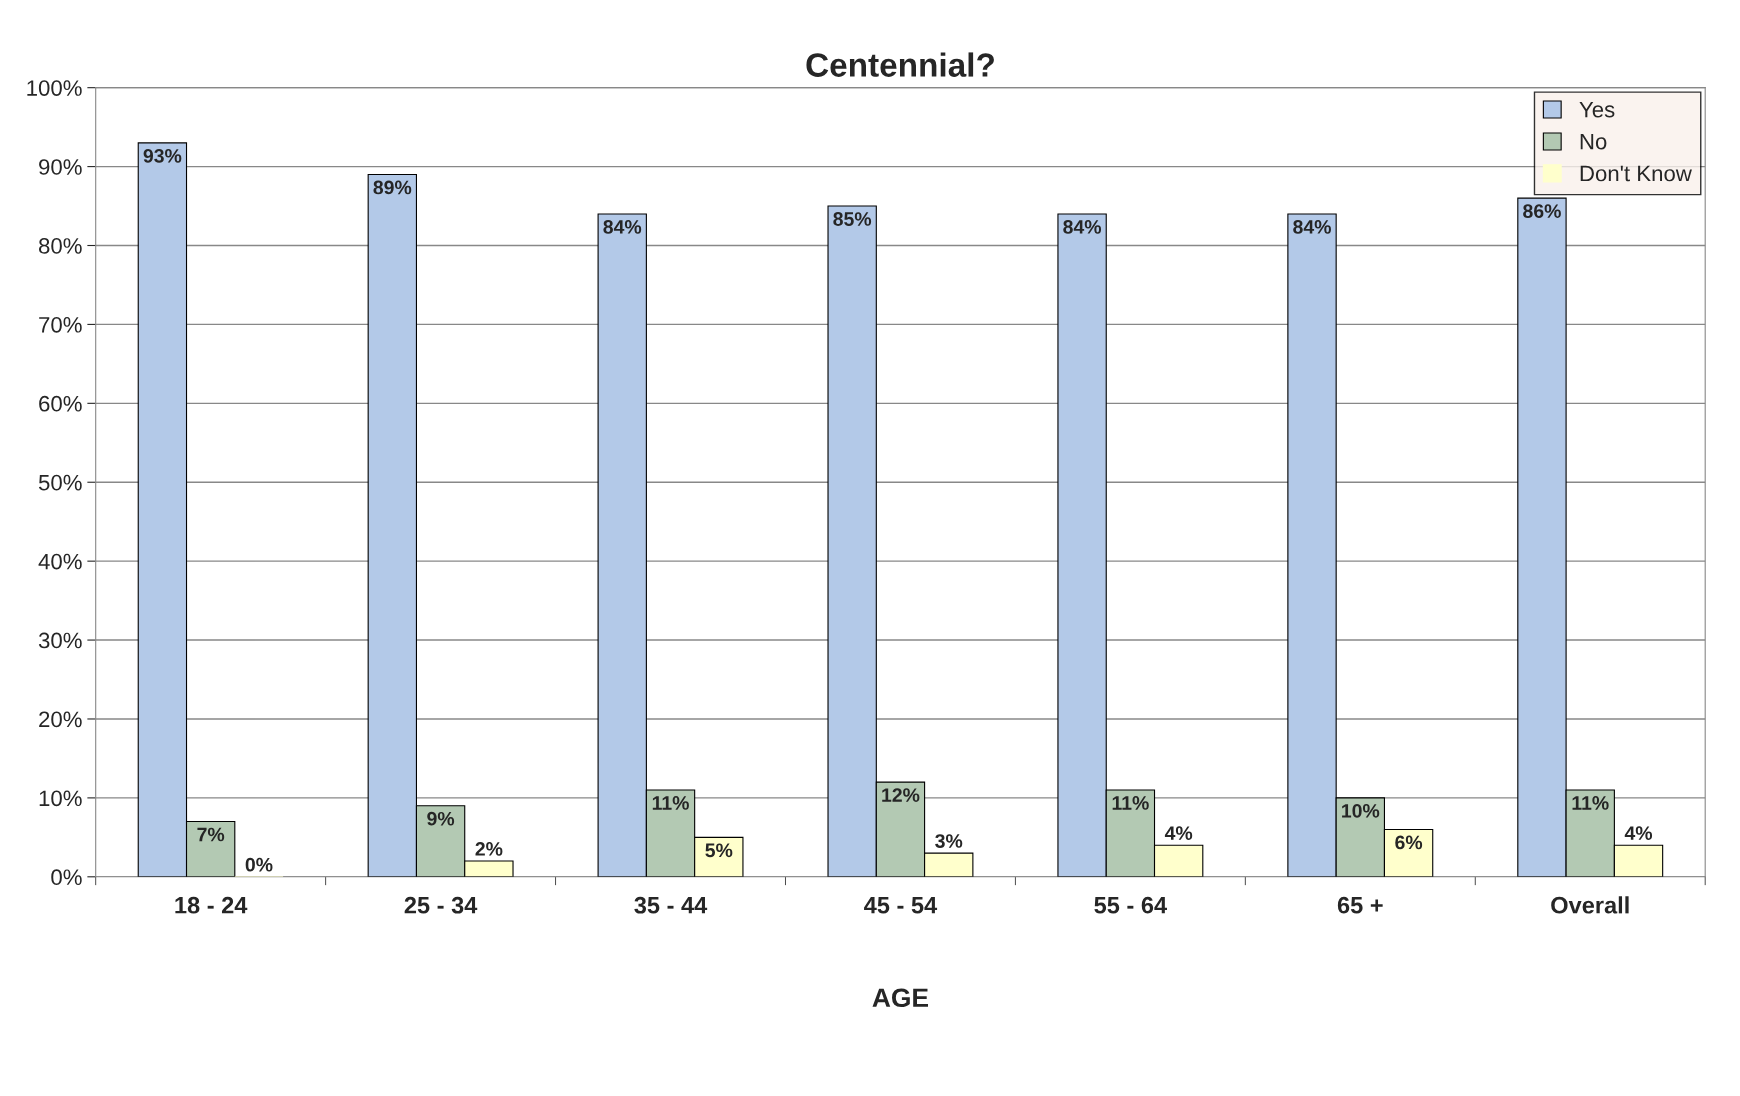  I want to click on y-tick-label: 10%, so click(60, 798).